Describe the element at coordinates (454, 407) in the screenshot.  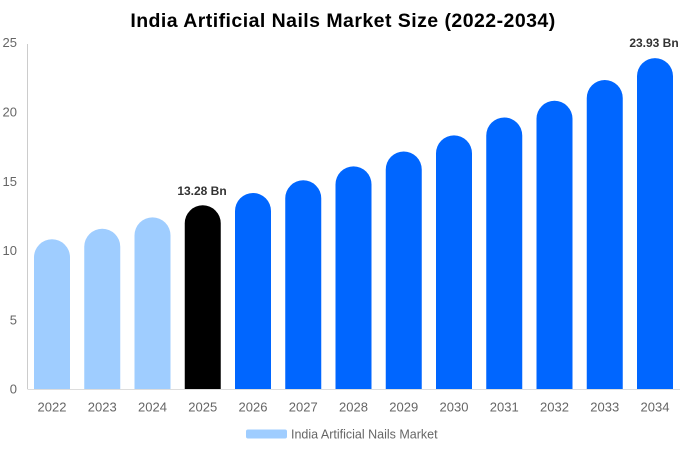
I see `svg-text: 2030` at that location.